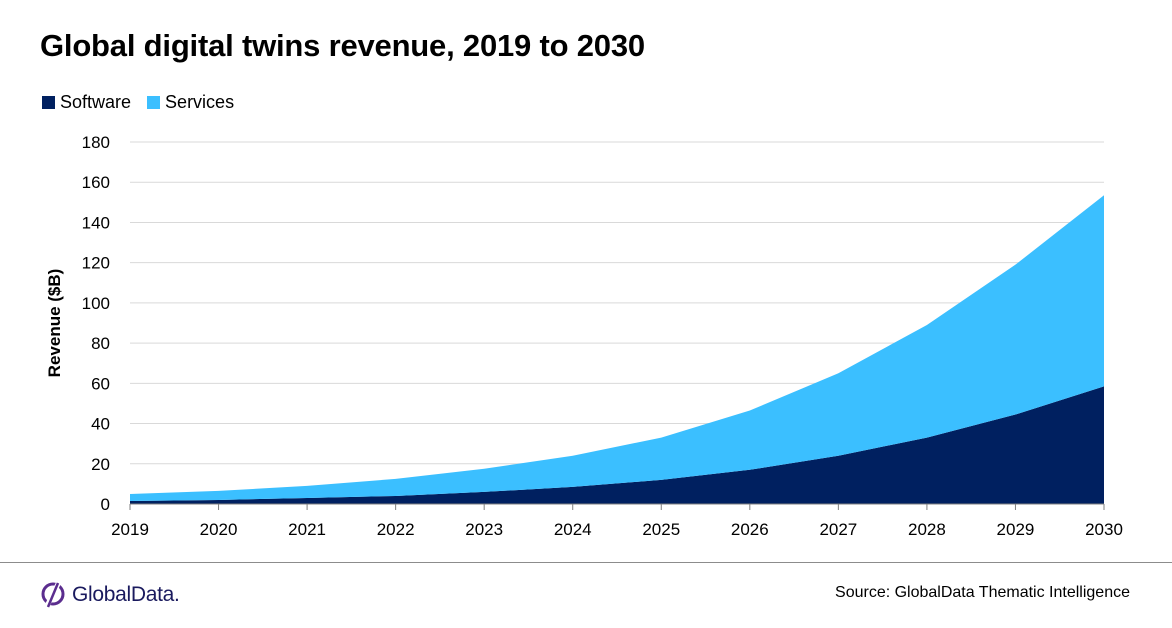 This screenshot has width=1172, height=628. What do you see at coordinates (838, 529) in the screenshot?
I see `x-tick-label-2027: 2027` at bounding box center [838, 529].